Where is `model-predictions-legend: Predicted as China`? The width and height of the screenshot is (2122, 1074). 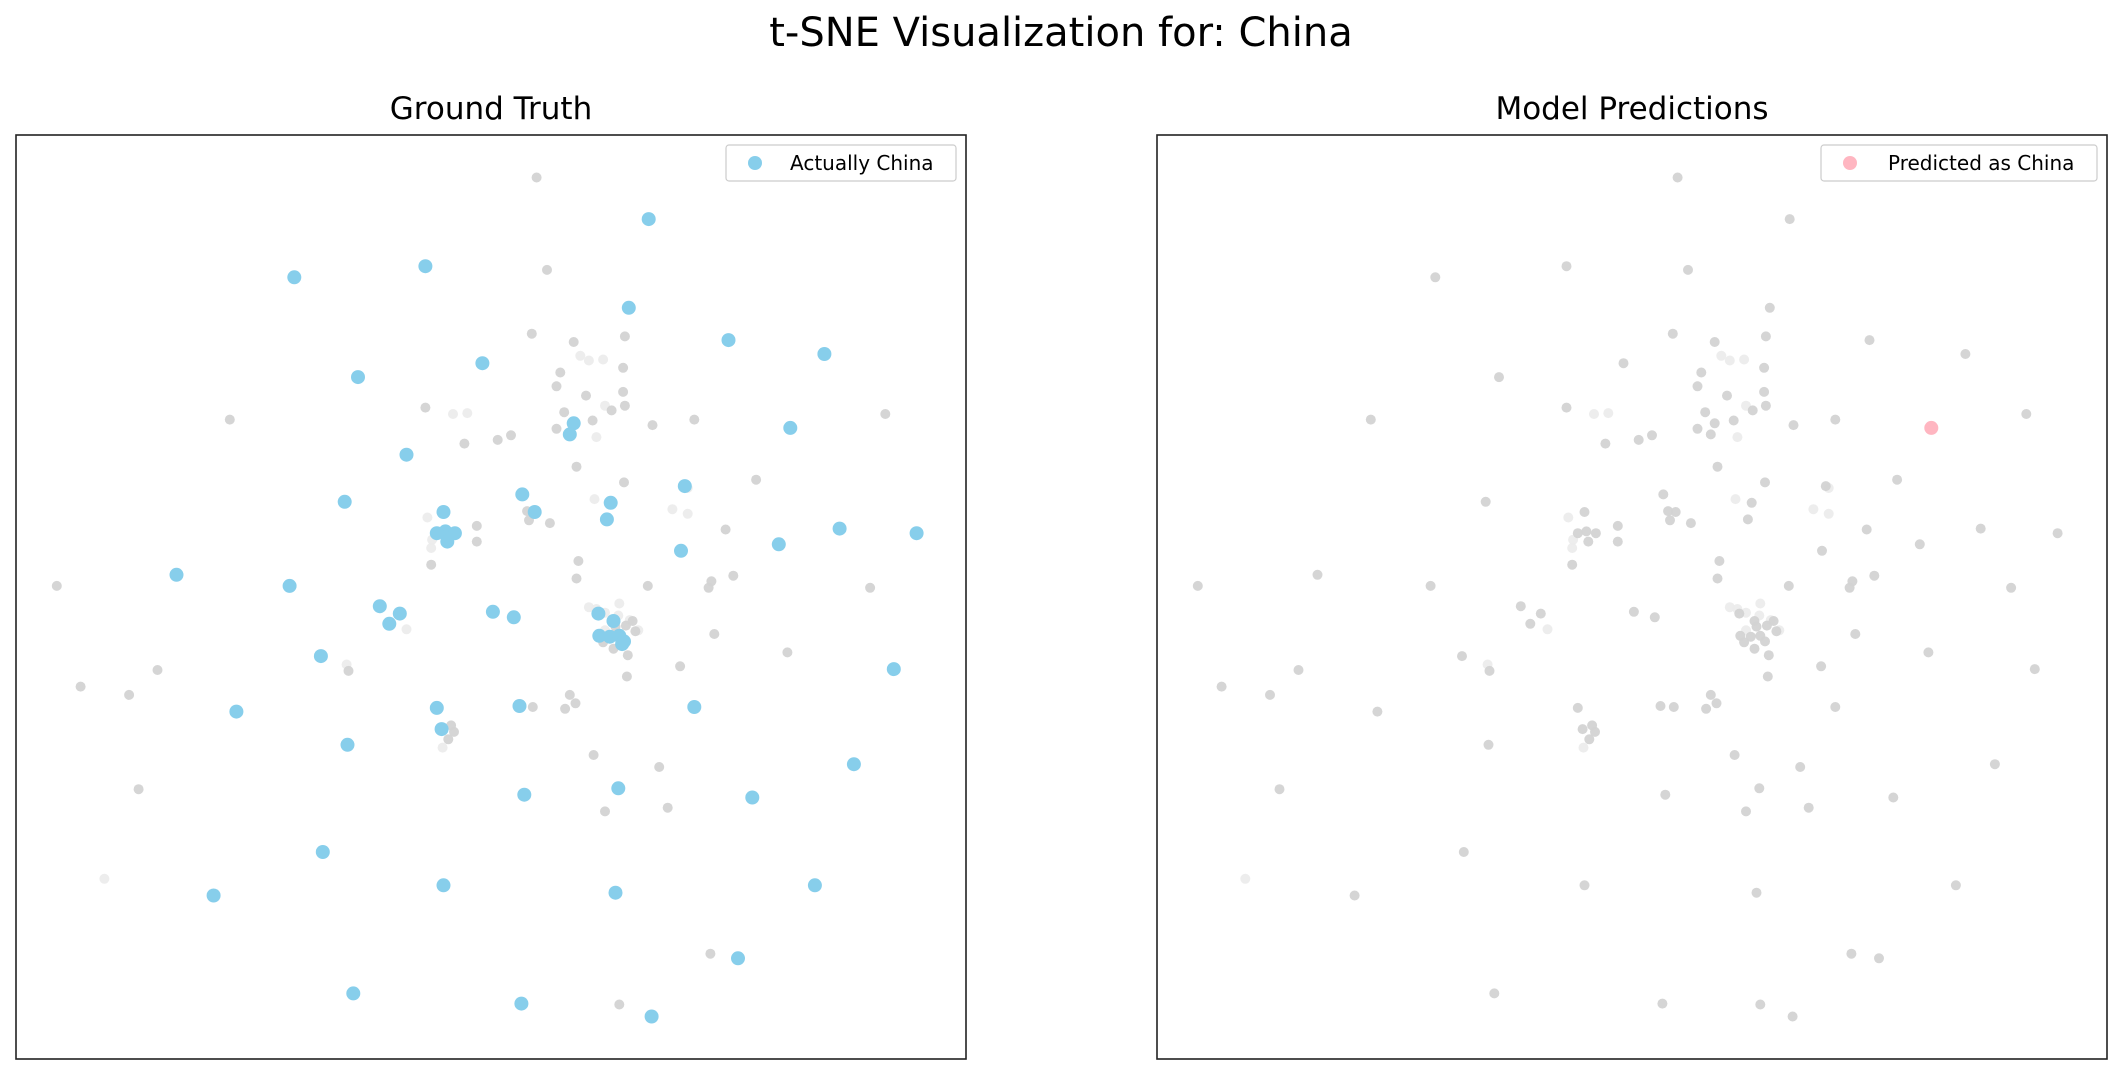 model-predictions-legend: Predicted as China is located at coordinates (1959, 163).